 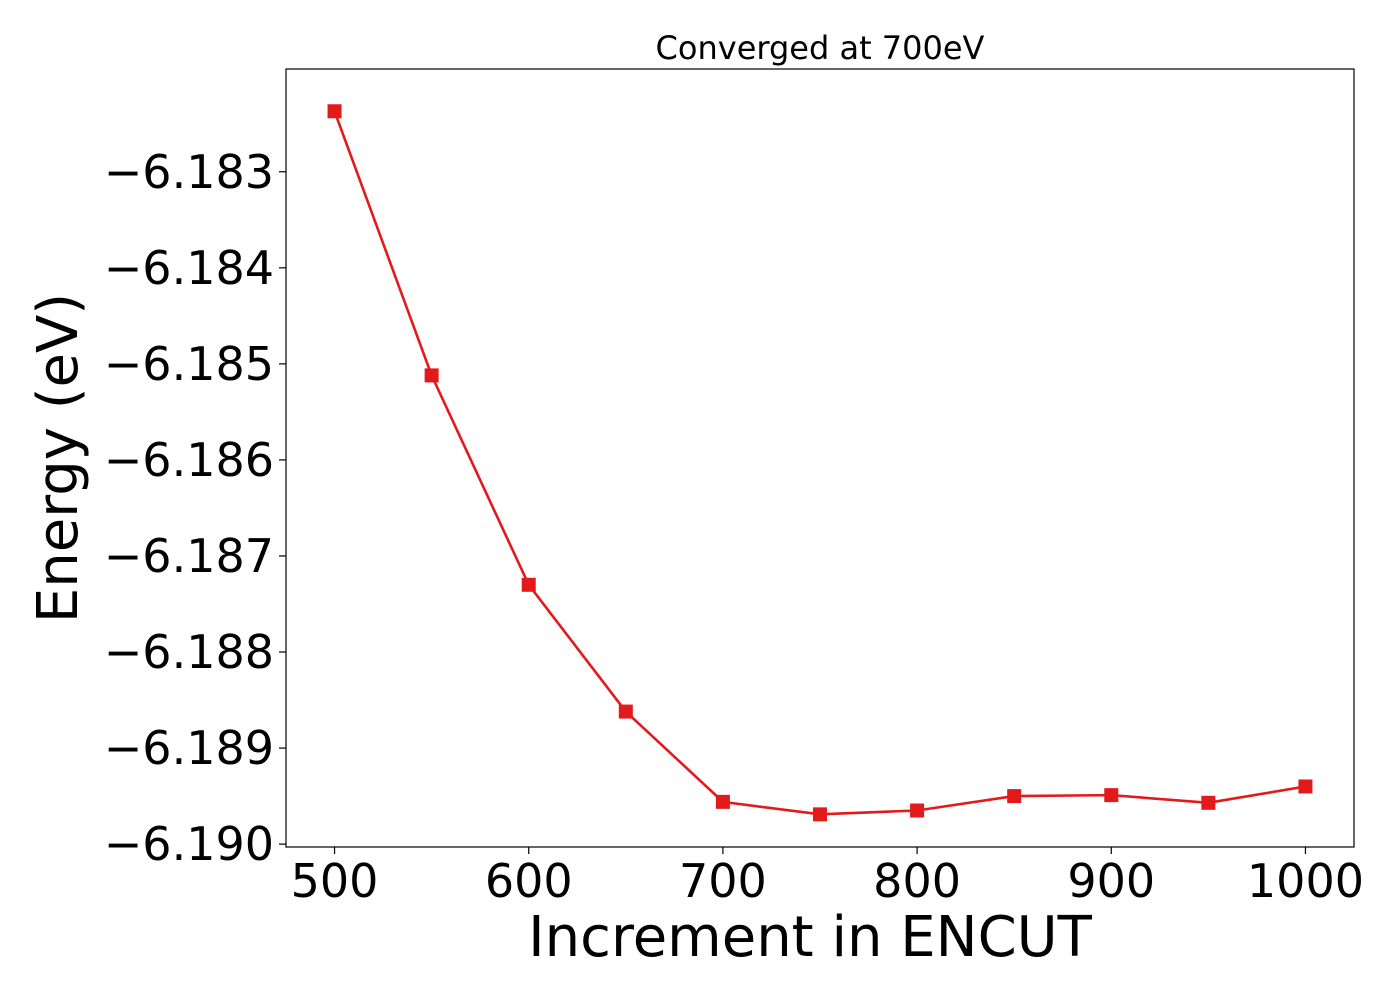 I want to click on x-axis-label: Increment in ENCUT, so click(x=810, y=937).